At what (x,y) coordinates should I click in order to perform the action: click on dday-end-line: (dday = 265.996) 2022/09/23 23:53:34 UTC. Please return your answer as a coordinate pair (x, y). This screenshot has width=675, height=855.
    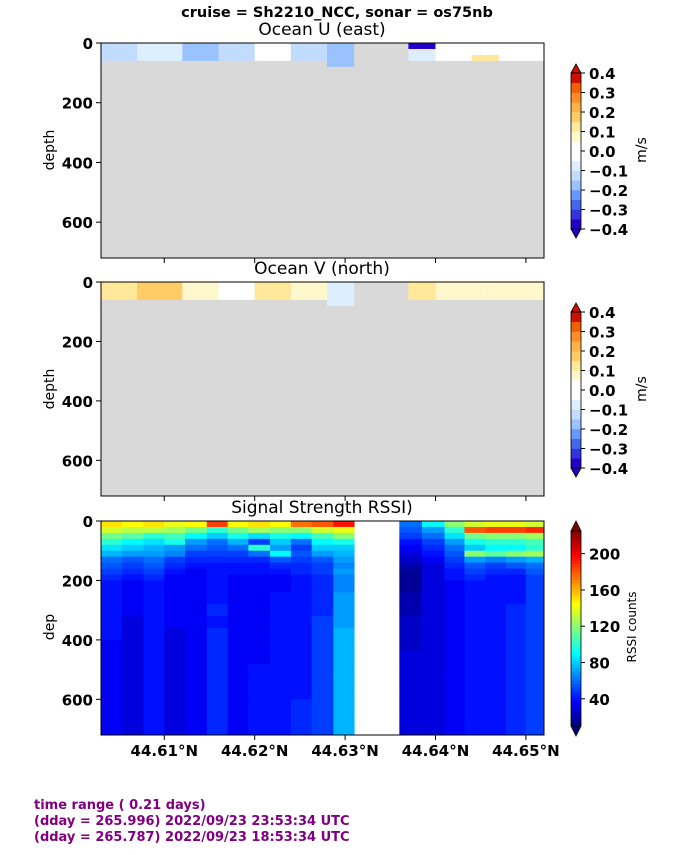
    Looking at the image, I should click on (192, 821).